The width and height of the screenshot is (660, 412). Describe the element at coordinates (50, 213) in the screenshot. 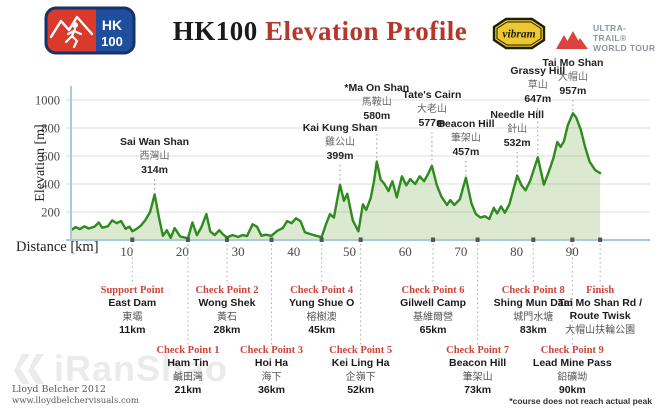

I see `y-tick-label: 200` at that location.